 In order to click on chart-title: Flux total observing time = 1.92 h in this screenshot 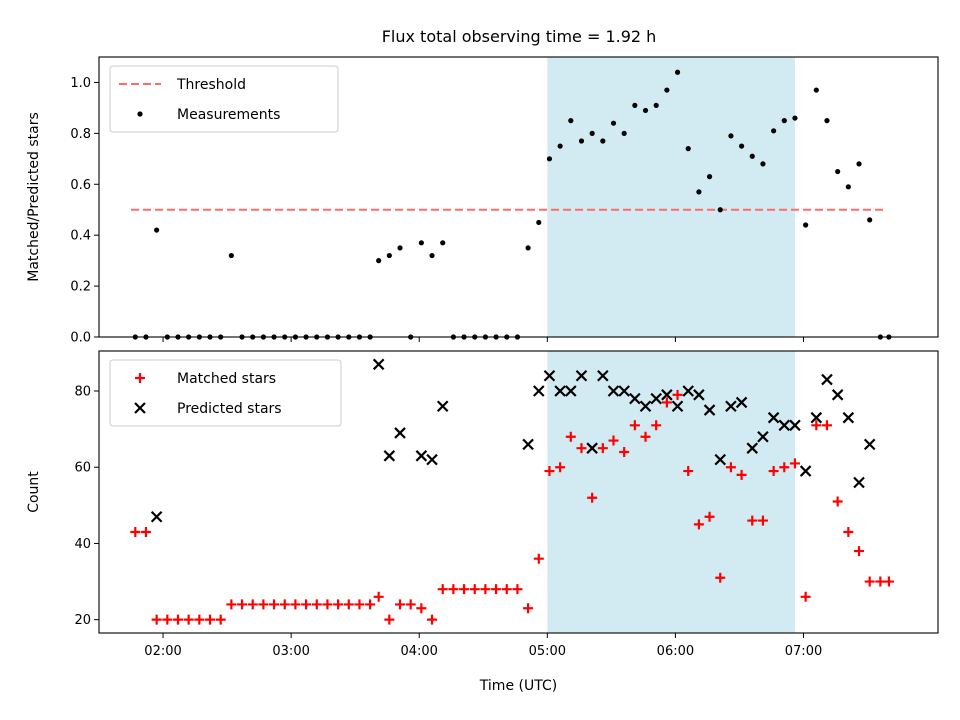, I will do `click(519, 36)`.